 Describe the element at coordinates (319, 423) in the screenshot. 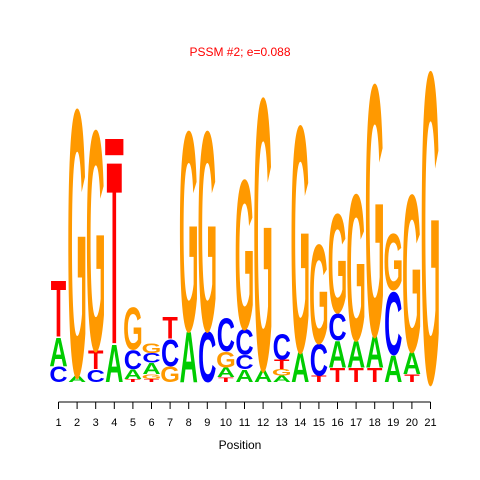

I see `x-tick-label-15: 15` at that location.